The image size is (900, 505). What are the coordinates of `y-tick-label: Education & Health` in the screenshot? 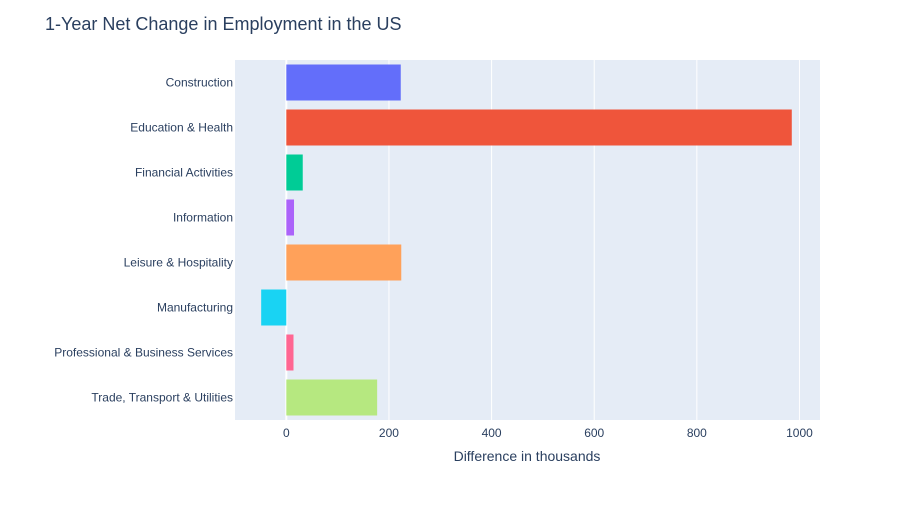 It's located at (181, 128).